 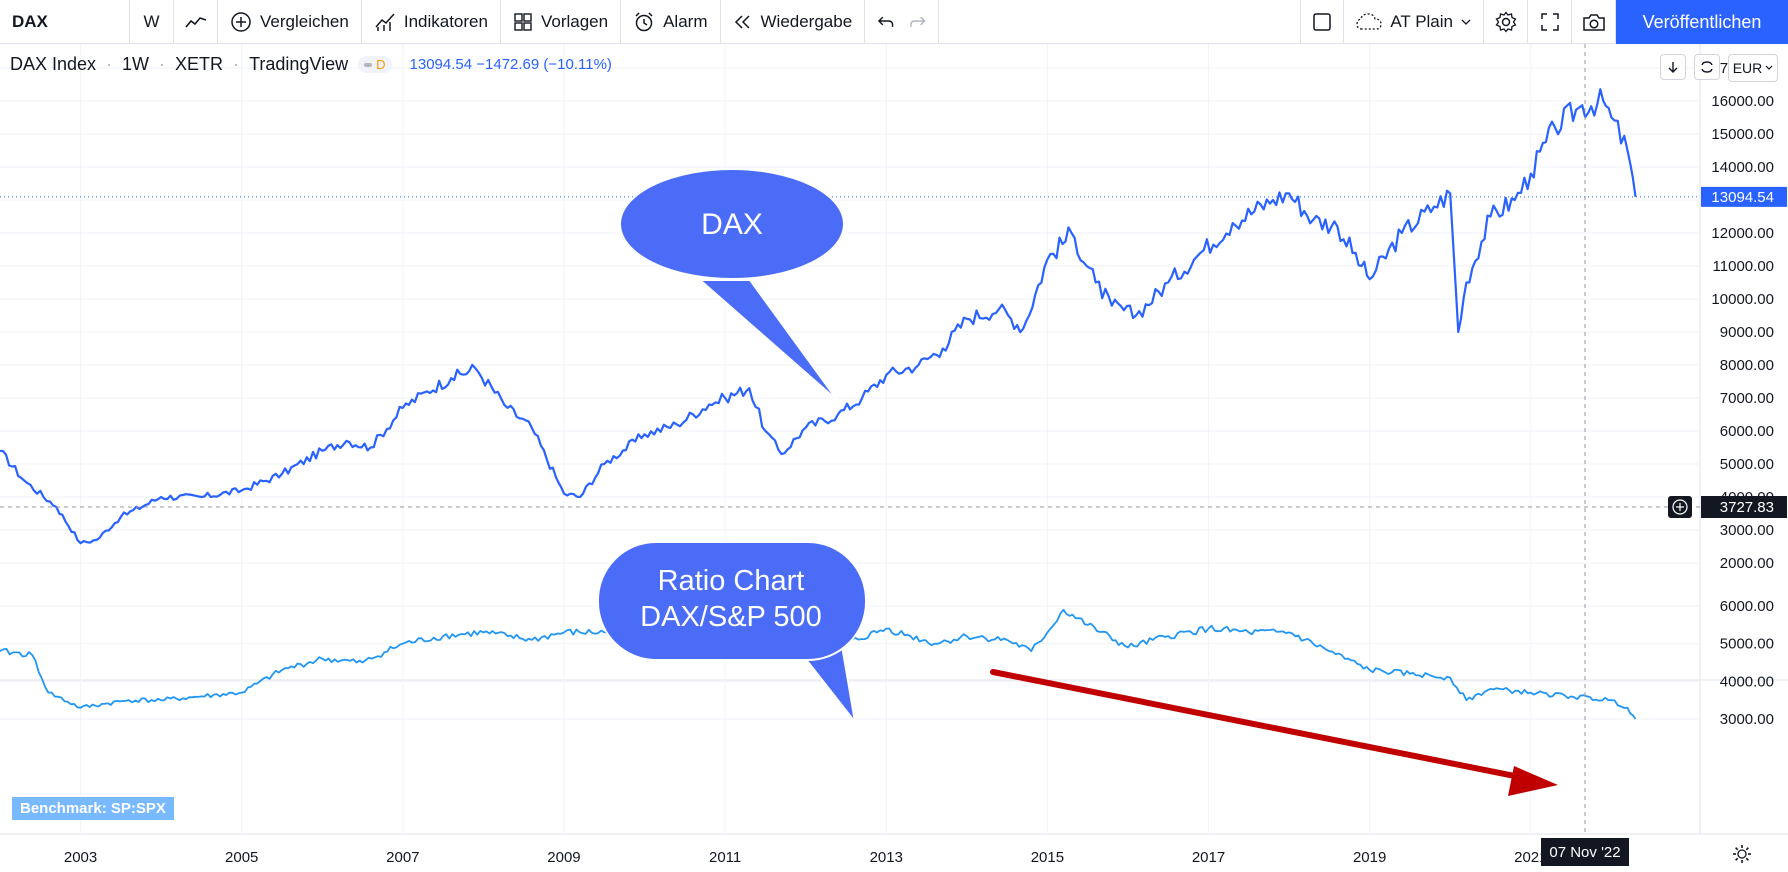 I want to click on time-axis-settings-icon, so click(x=1742, y=854).